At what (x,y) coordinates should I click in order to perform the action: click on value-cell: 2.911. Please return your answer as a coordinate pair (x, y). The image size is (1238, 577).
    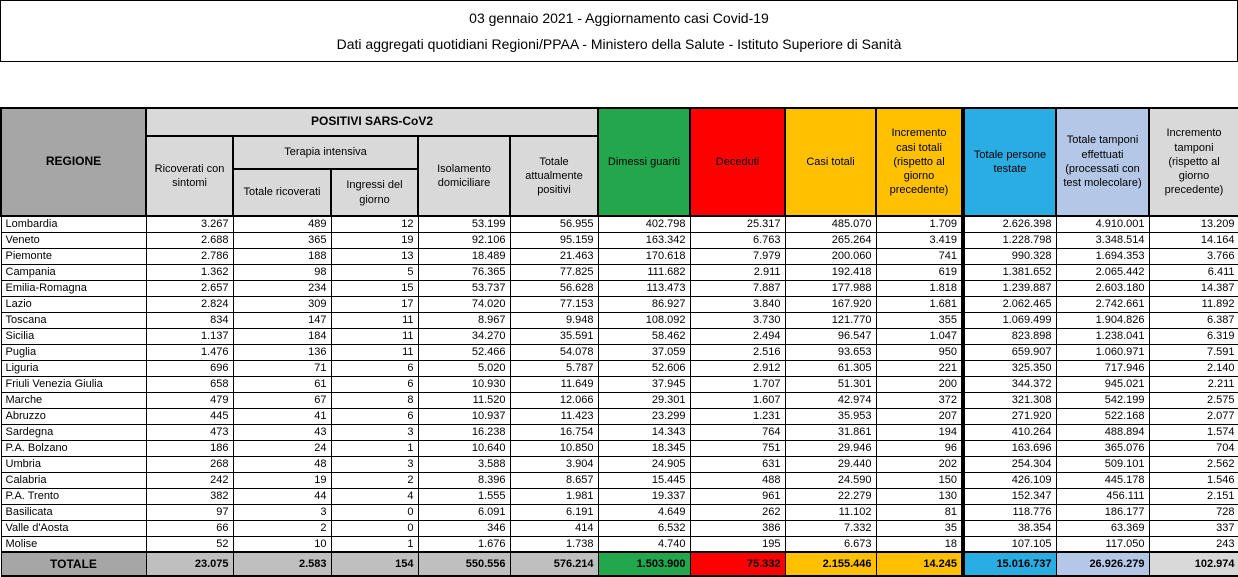
    Looking at the image, I should click on (737, 272).